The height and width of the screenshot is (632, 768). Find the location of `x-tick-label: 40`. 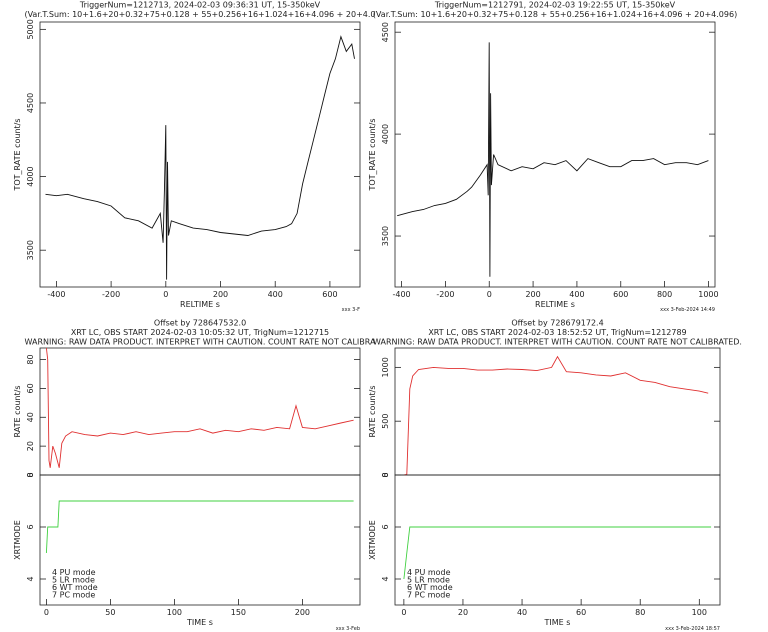

x-tick-label: 40 is located at coordinates (522, 612).